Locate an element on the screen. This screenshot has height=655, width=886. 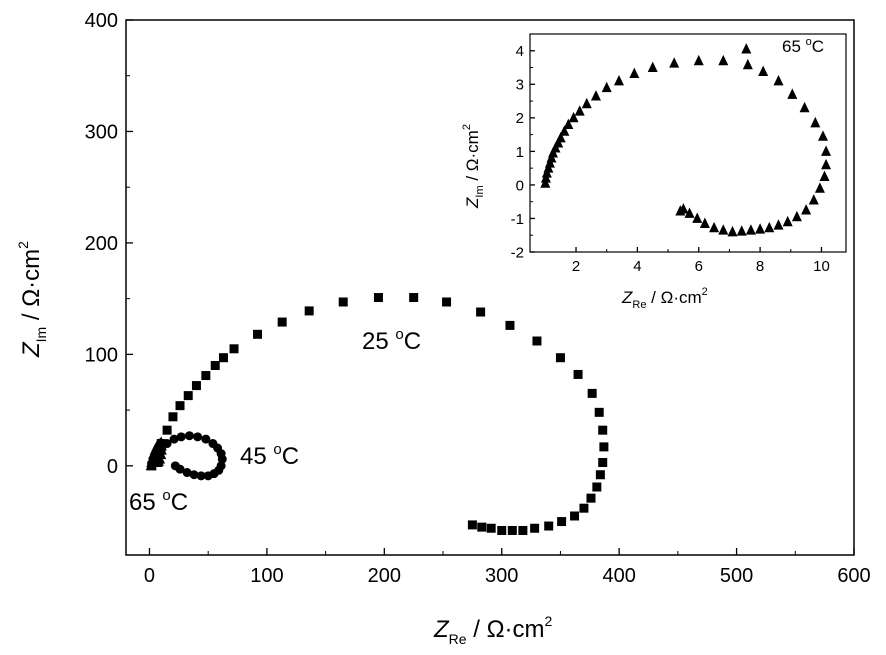
main-x-tick-label: 500 is located at coordinates (736, 576).